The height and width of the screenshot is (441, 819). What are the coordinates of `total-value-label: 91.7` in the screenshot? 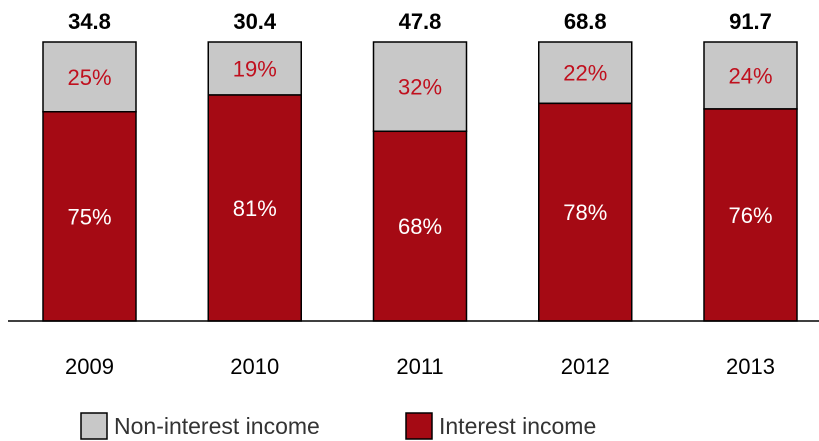 It's located at (750, 21).